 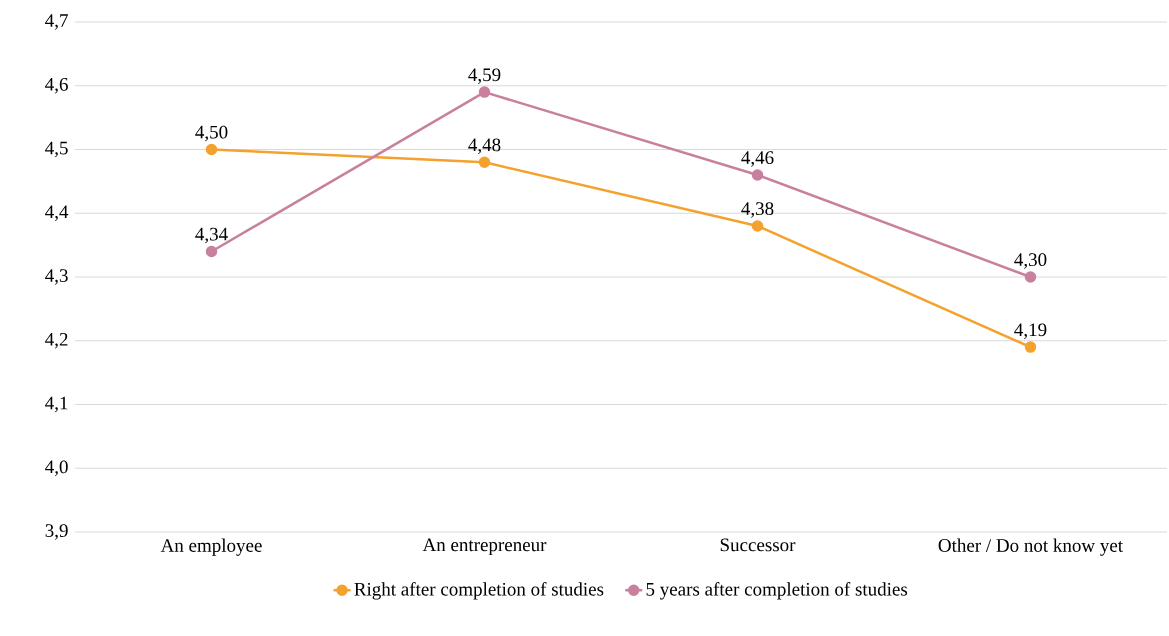 I want to click on y-tick-label: 4,2, so click(x=56, y=340).